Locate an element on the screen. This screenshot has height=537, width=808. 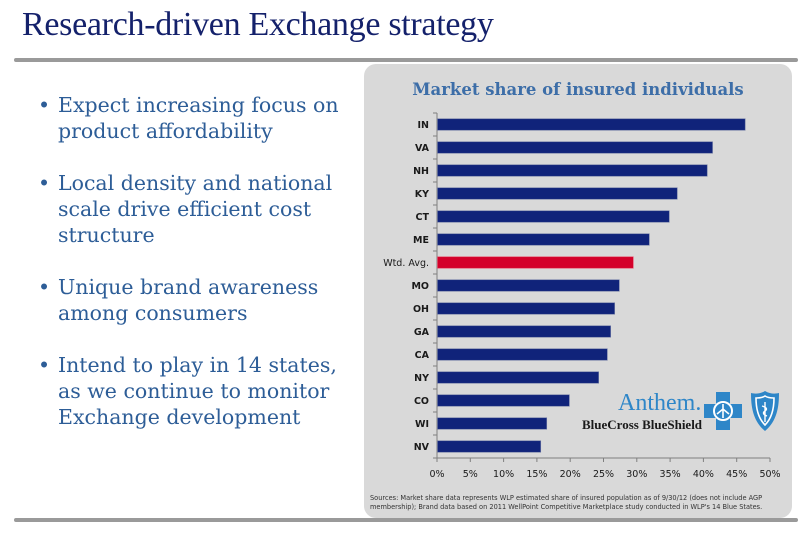
category-label: CT is located at coordinates (423, 217).